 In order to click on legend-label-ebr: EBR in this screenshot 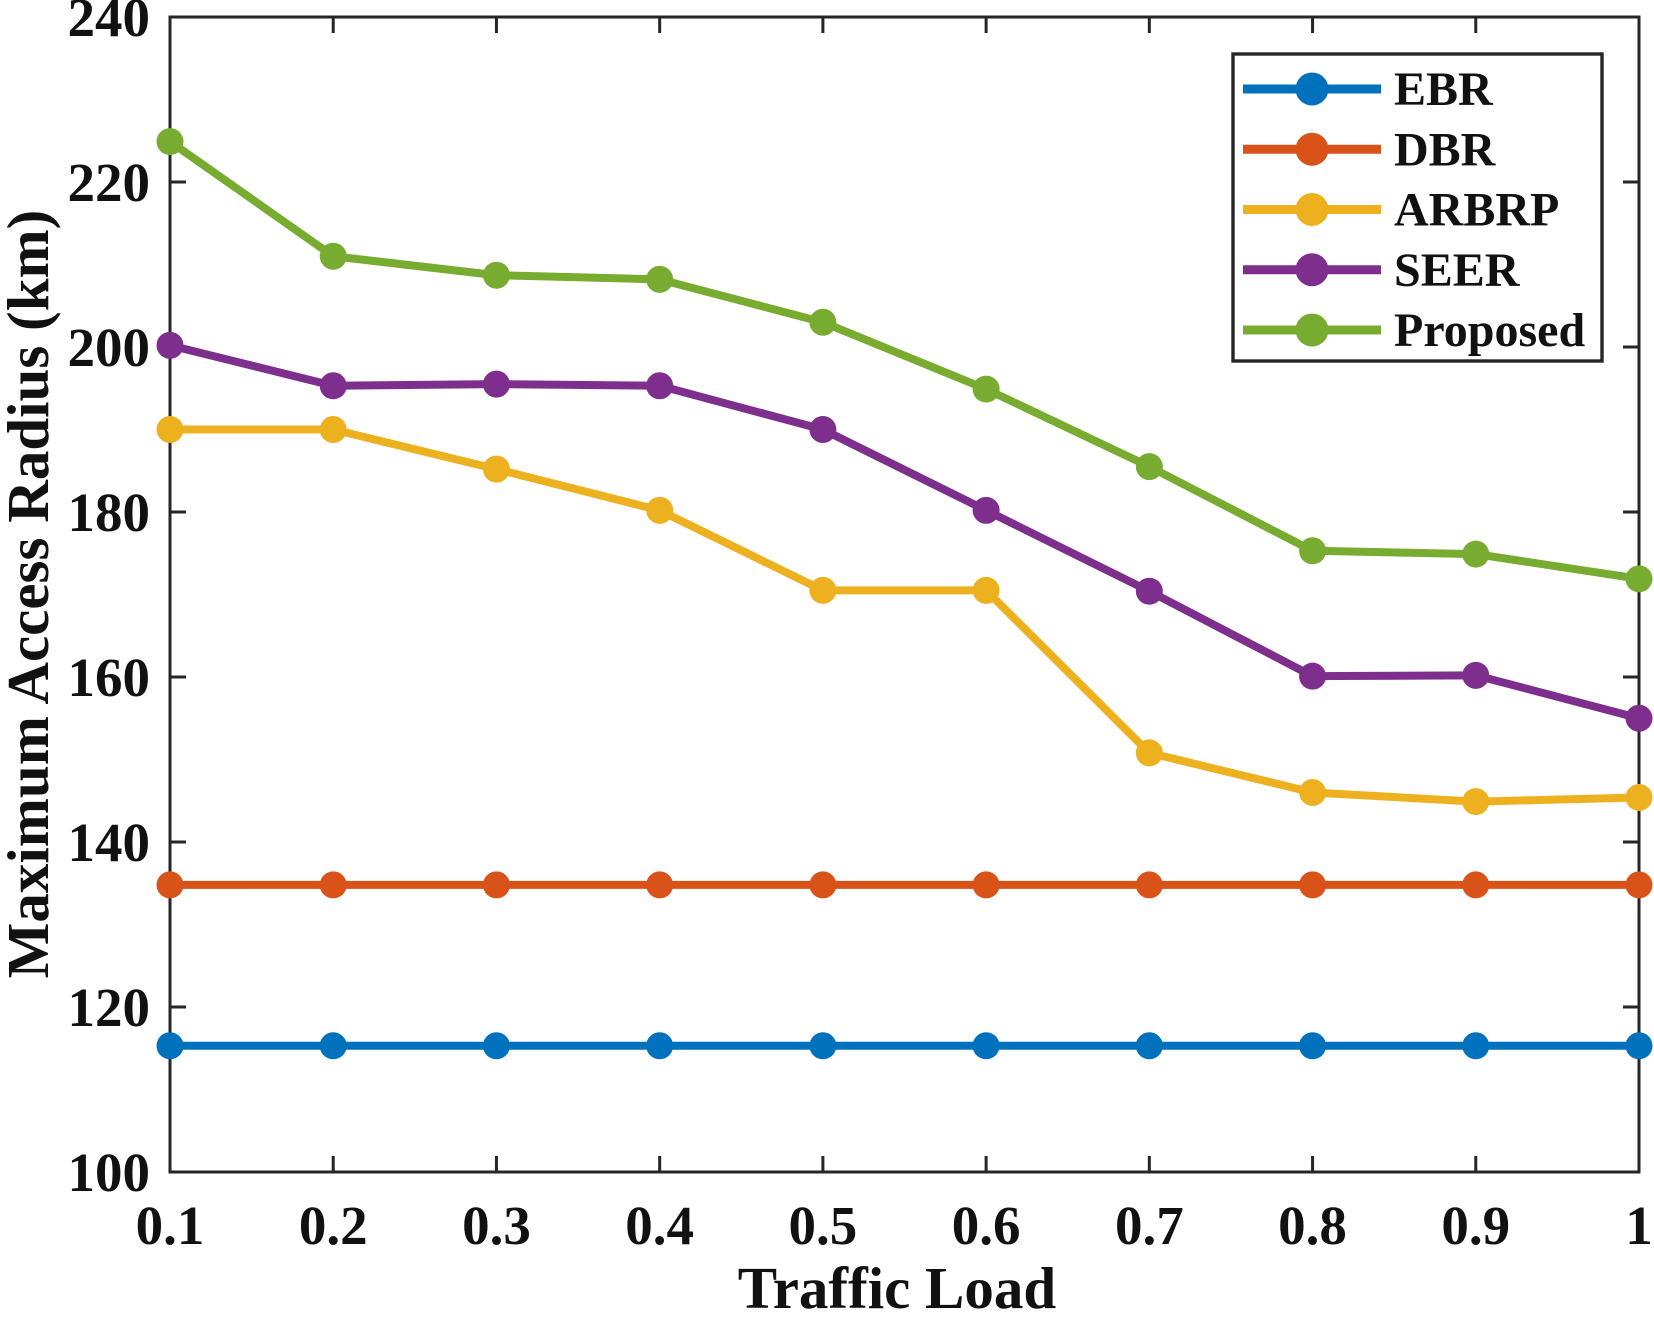, I will do `click(1444, 89)`.